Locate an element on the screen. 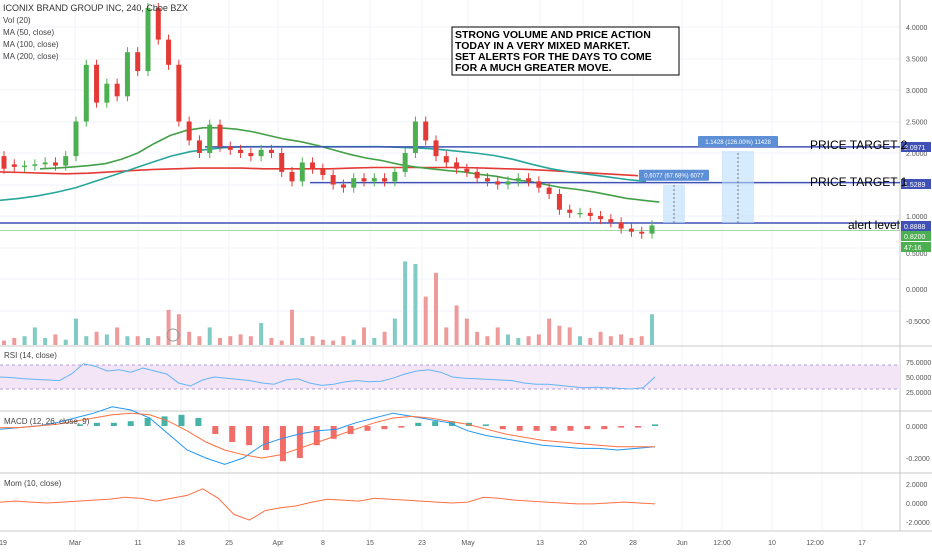  price-tick-2: 3.0000 is located at coordinates (917, 91).